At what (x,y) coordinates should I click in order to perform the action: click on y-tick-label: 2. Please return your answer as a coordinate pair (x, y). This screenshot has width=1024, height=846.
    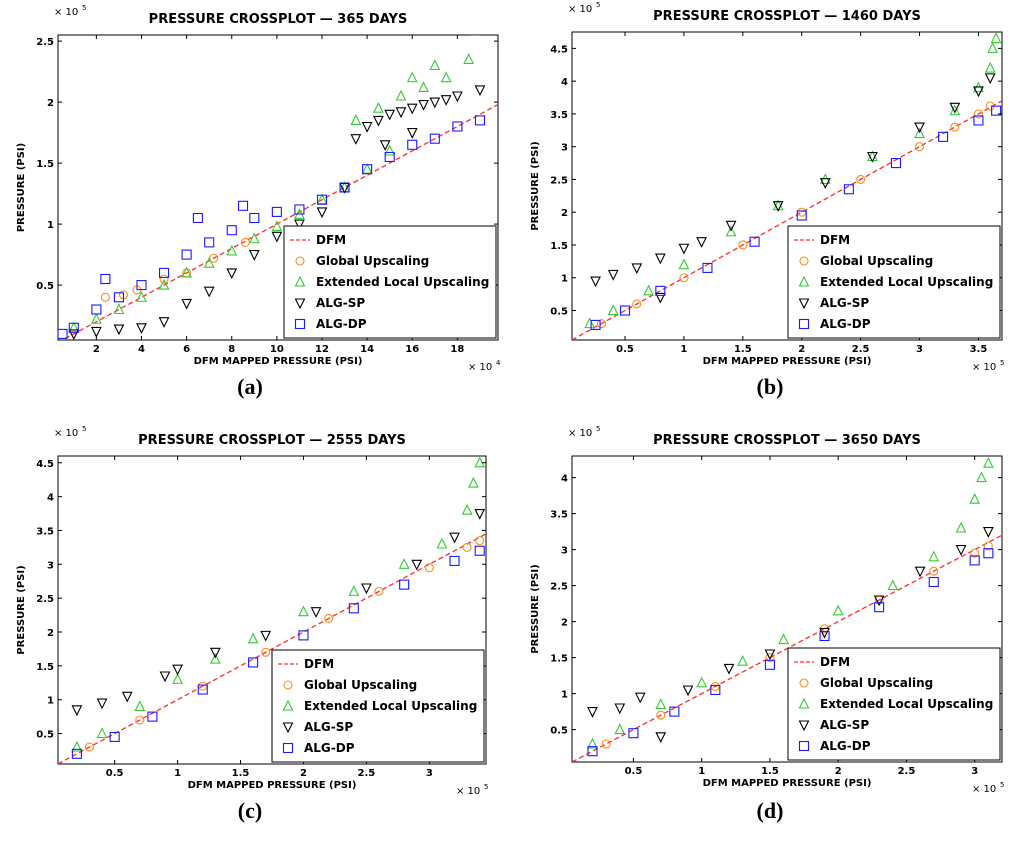
    Looking at the image, I should click on (564, 213).